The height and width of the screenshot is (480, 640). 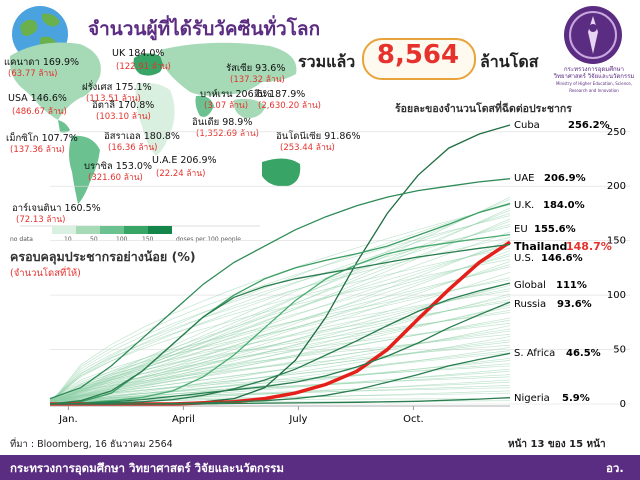 What do you see at coordinates (33, 74) in the screenshot?
I see `map-country-dose: (63.77 ล้าน)` at bounding box center [33, 74].